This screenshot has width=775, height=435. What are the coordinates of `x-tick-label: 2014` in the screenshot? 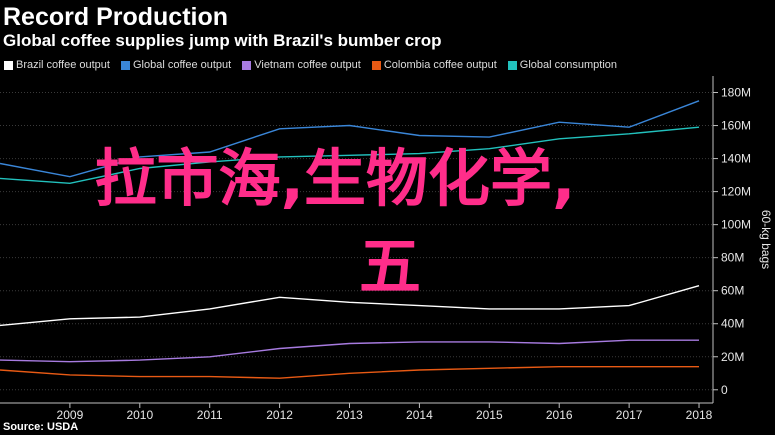 It's located at (419, 415).